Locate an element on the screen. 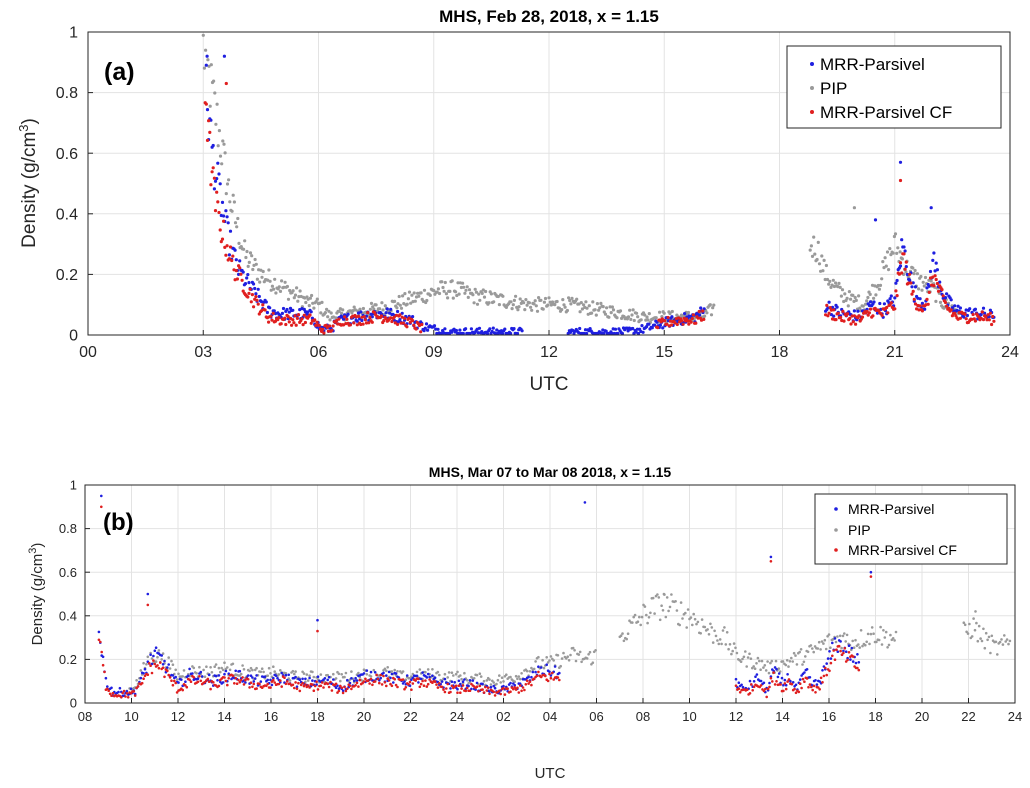 This screenshot has height=788, width=1030. legend-label-mrr-parsivel: MRR-Parsivel is located at coordinates (872, 64).